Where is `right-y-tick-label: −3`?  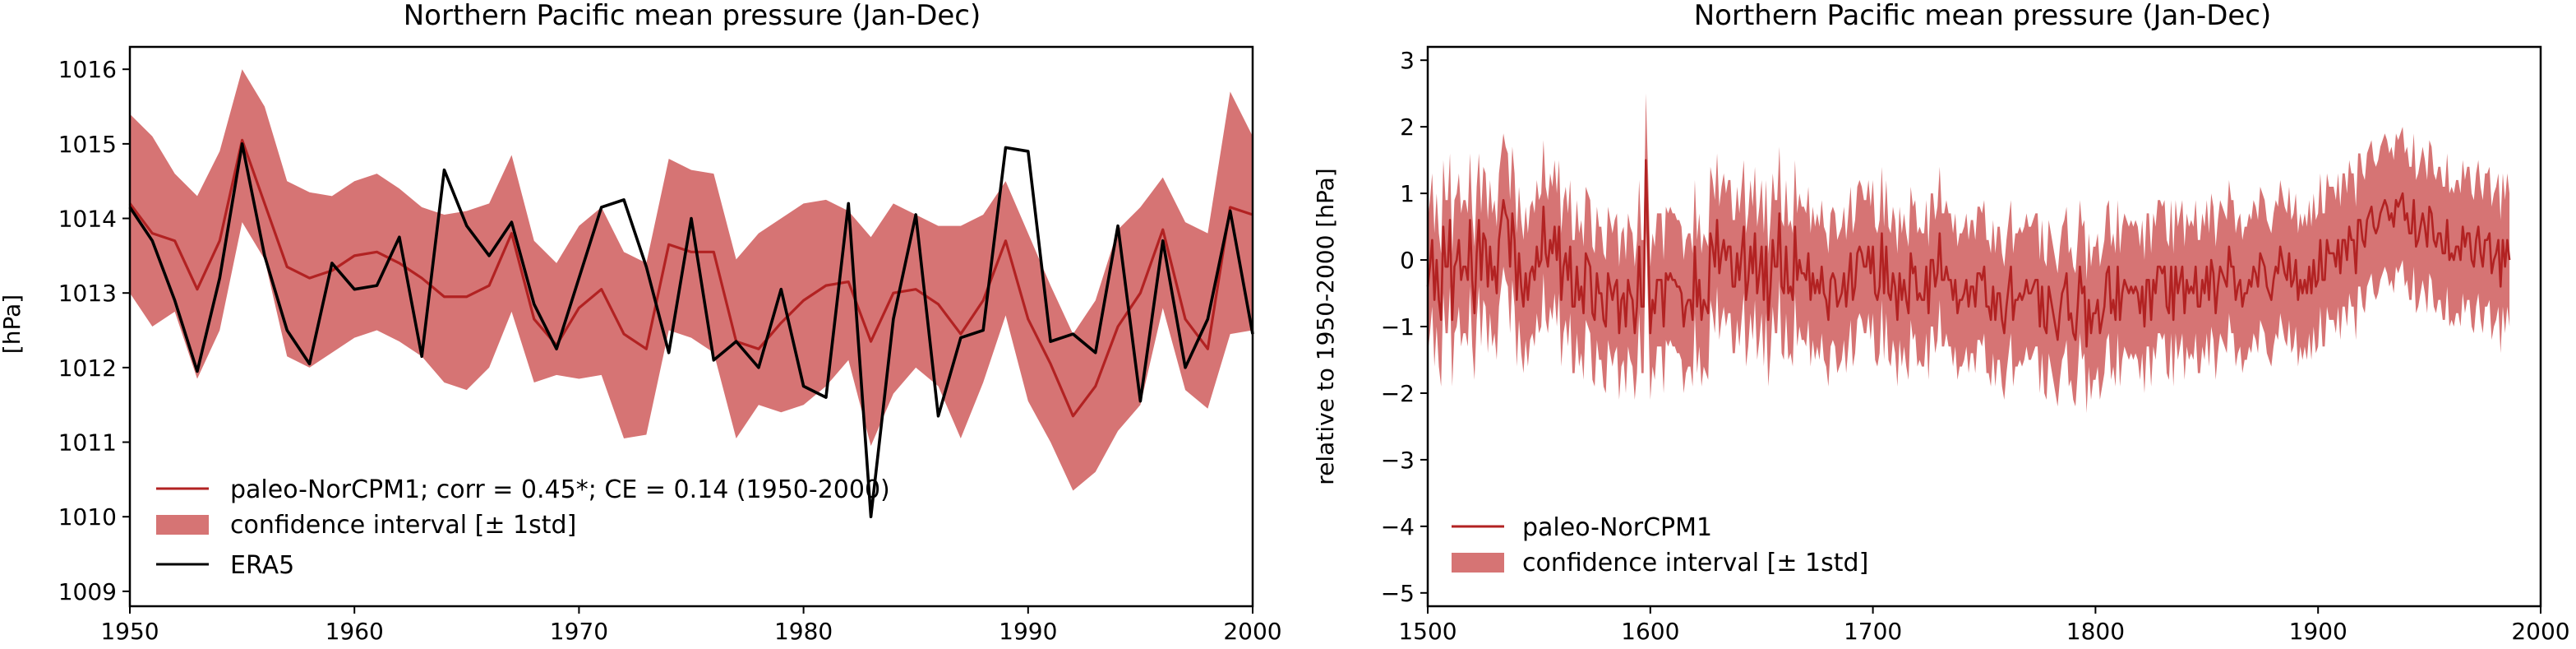
right-y-tick-label: −3 is located at coordinates (1398, 460).